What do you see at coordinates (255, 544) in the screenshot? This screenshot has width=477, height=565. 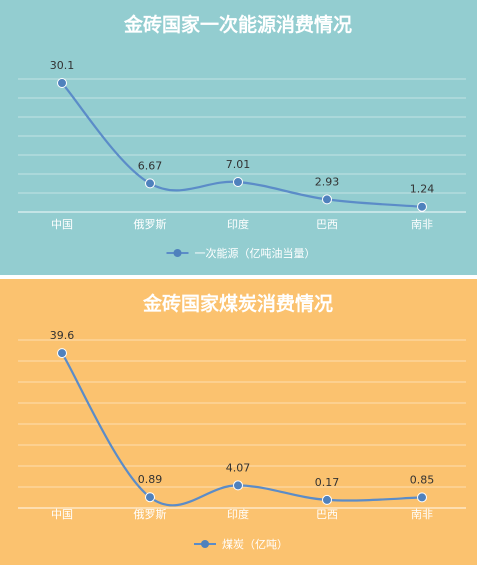 I see `legend-label: 煤炭（亿吨）` at bounding box center [255, 544].